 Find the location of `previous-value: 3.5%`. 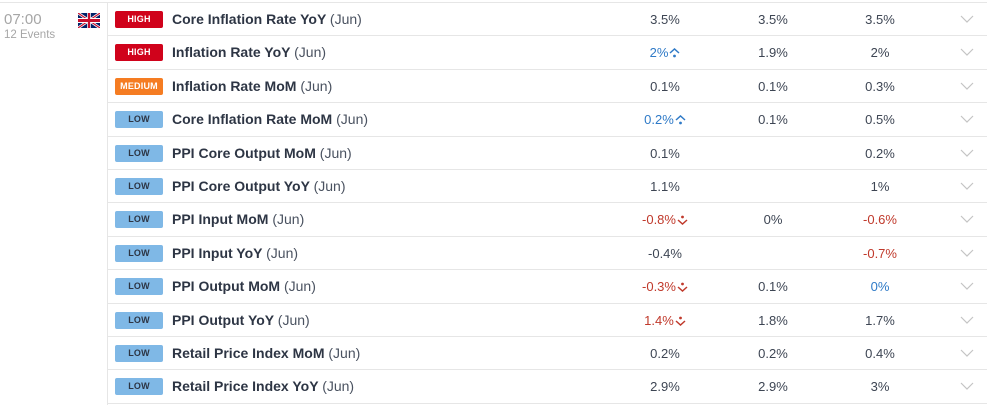

previous-value: 3.5% is located at coordinates (880, 19).